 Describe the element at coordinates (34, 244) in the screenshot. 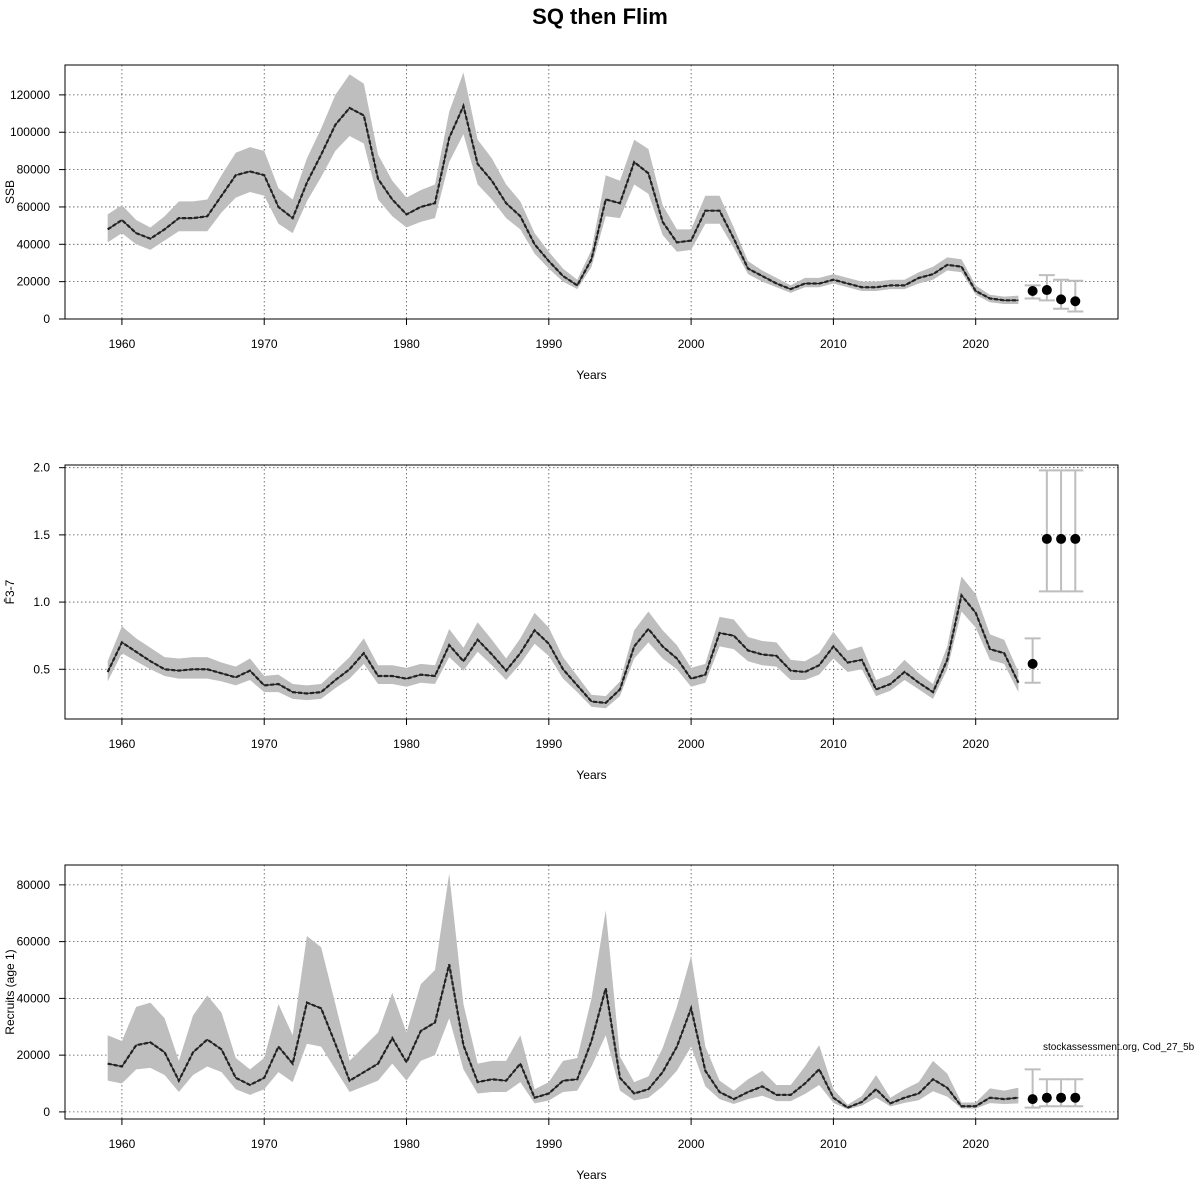

I see `ssb-y-tick-label: 40000` at that location.